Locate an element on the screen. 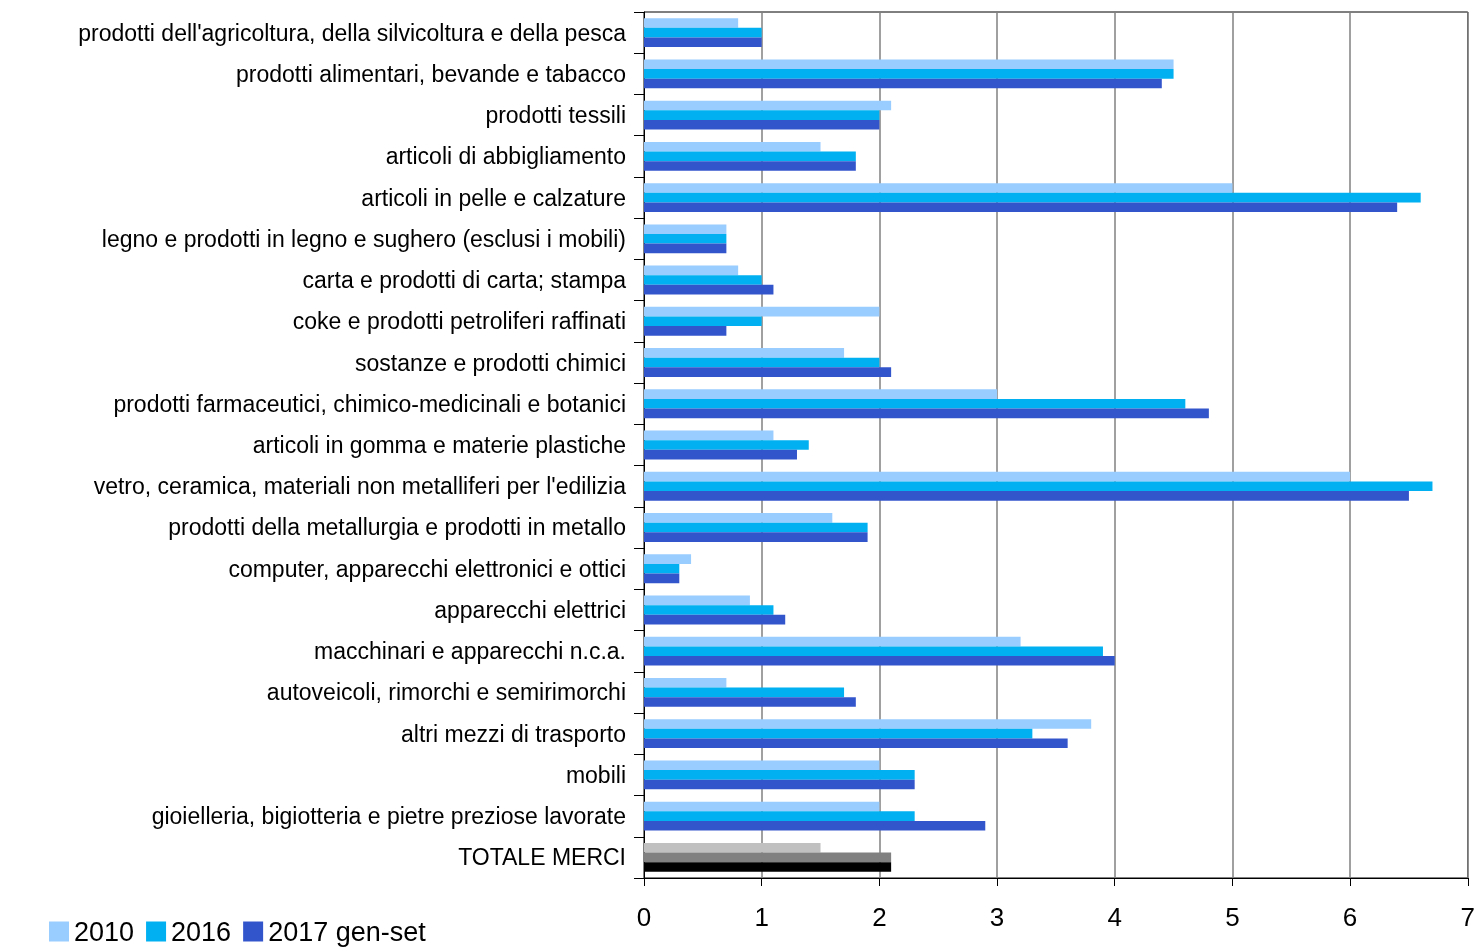 This screenshot has width=1478, height=950. y-tick-label: mobili is located at coordinates (595, 774).